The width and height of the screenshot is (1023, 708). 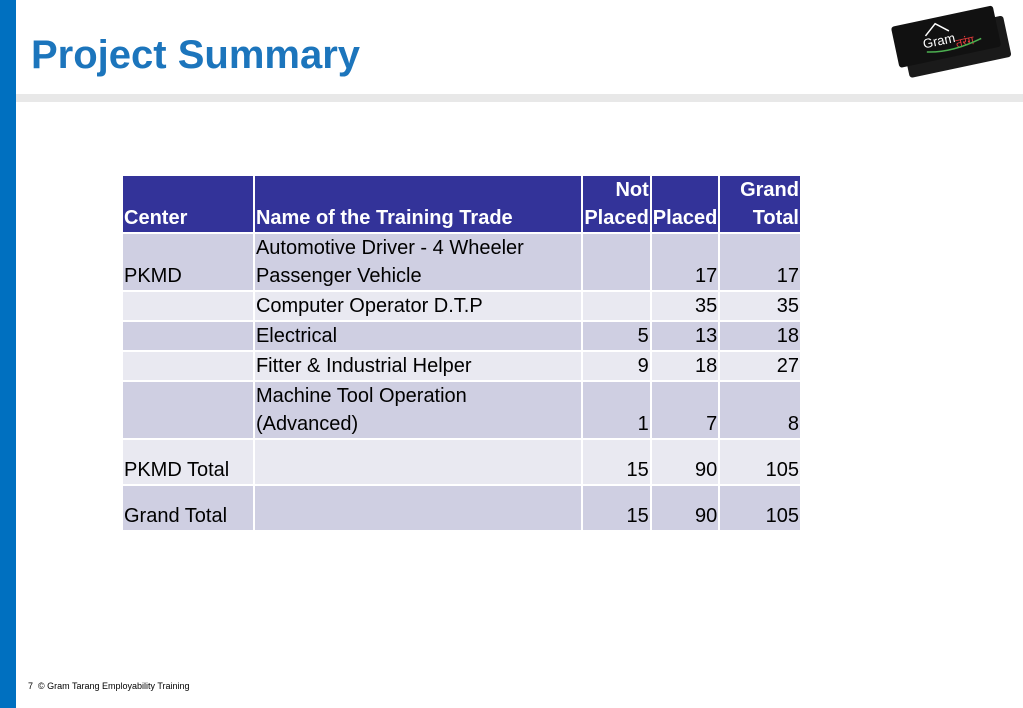 I want to click on table-row: Electrical 5 13 18, so click(x=461, y=336).